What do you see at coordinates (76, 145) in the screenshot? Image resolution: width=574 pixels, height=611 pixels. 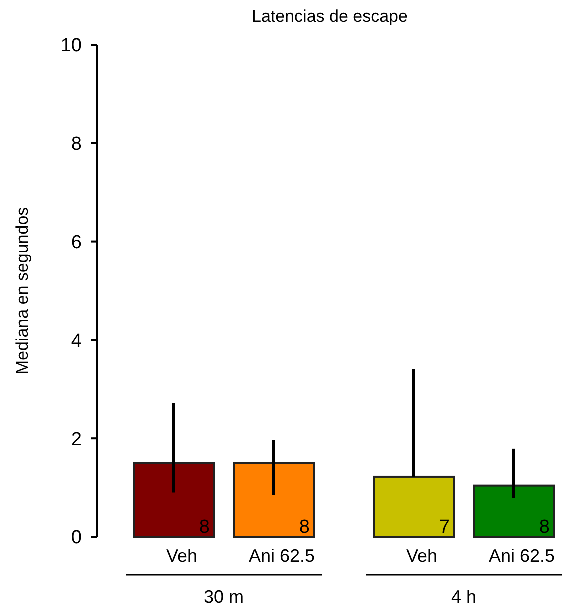 I see `y-tick-label: 8` at bounding box center [76, 145].